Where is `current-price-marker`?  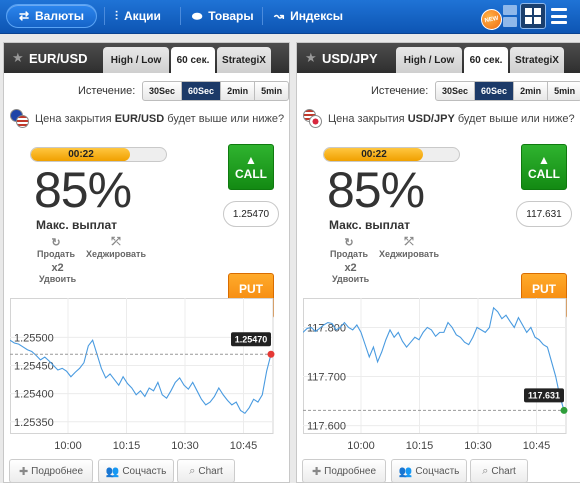 current-price-marker is located at coordinates (564, 410).